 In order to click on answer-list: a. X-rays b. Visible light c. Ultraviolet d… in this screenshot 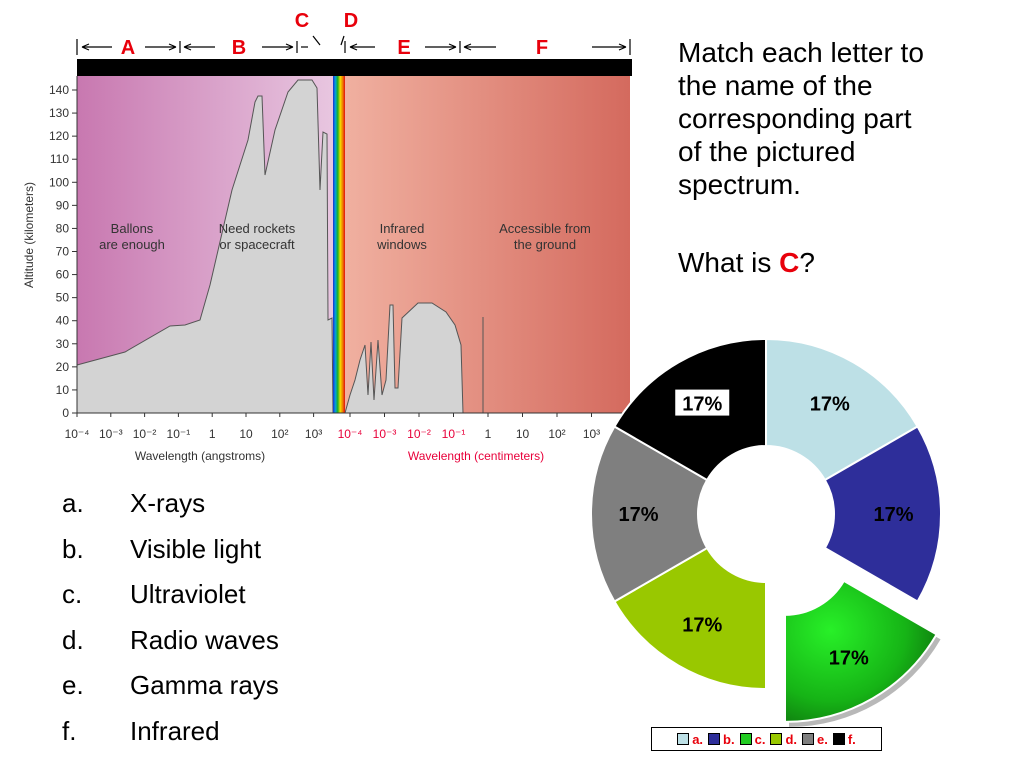, I will do `click(170, 624)`.